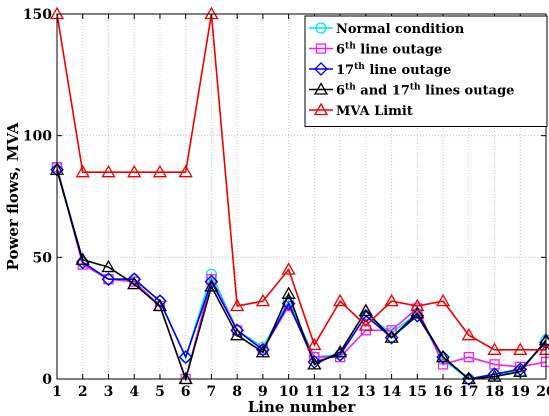 The width and height of the screenshot is (549, 416). What do you see at coordinates (542, 392) in the screenshot?
I see `x-tick-label: 20` at bounding box center [542, 392].